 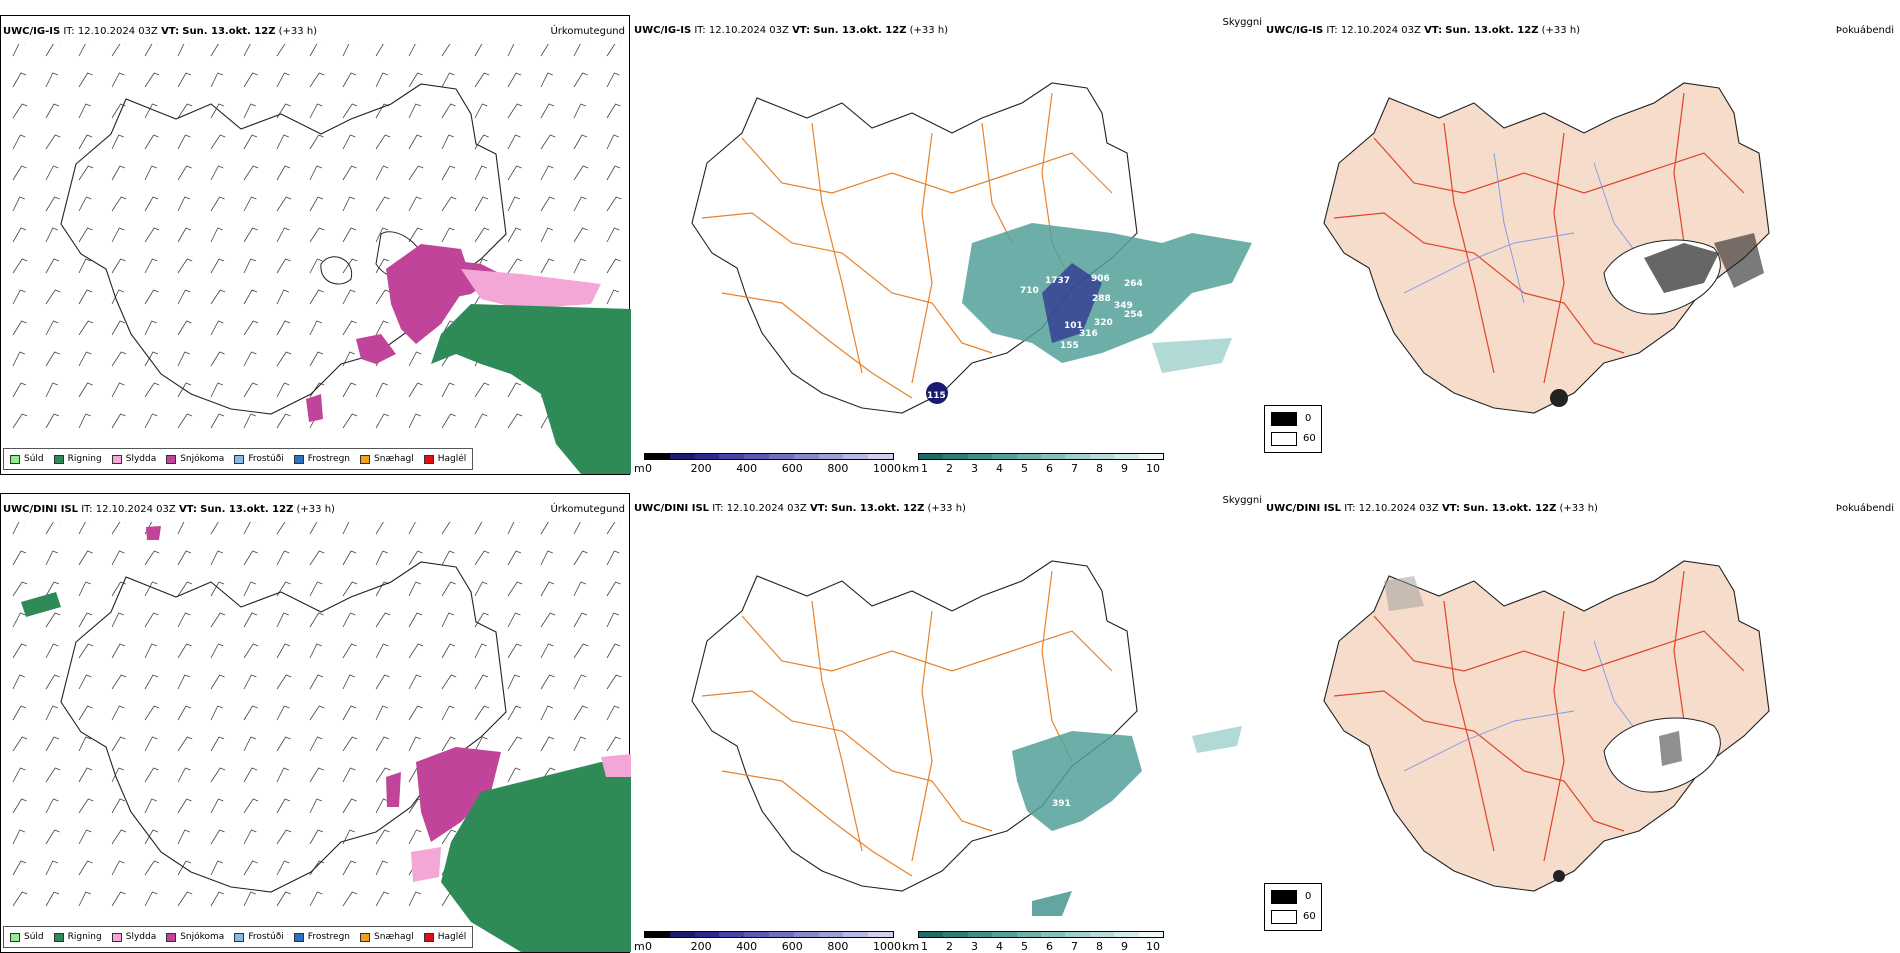 I want to click on colorbar-tick-label: 5, so click(x=1024, y=468).